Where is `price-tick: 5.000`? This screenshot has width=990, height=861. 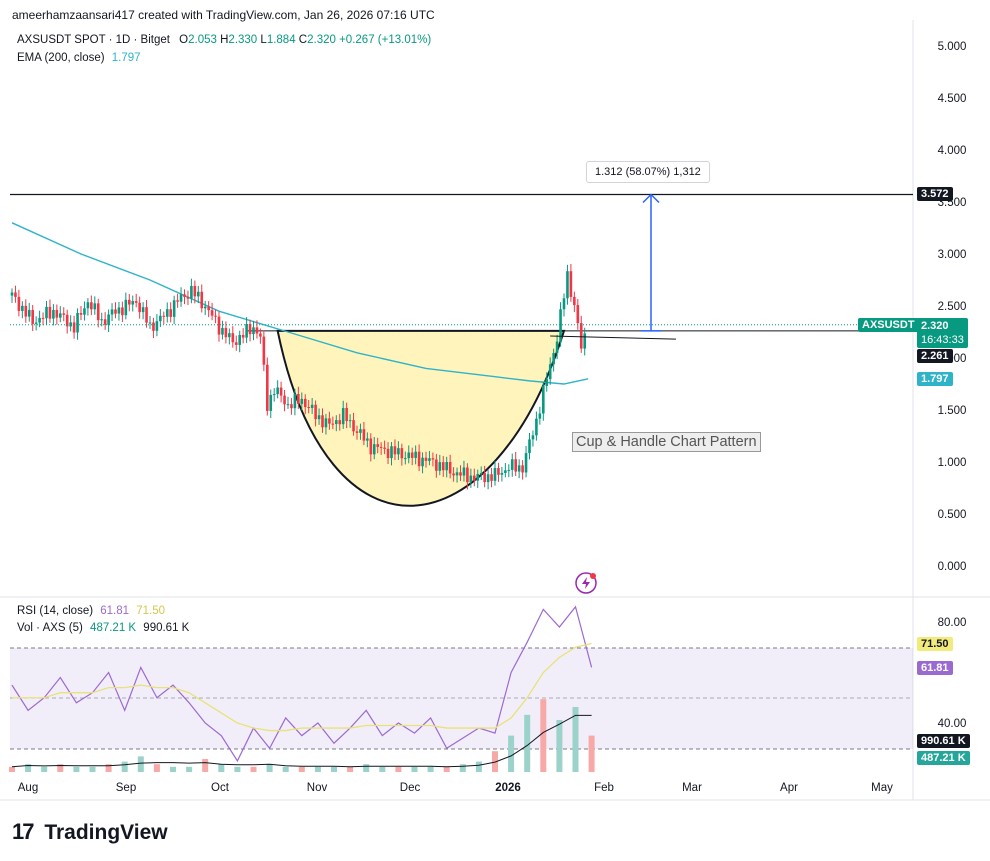
price-tick: 5.000 is located at coordinates (952, 47).